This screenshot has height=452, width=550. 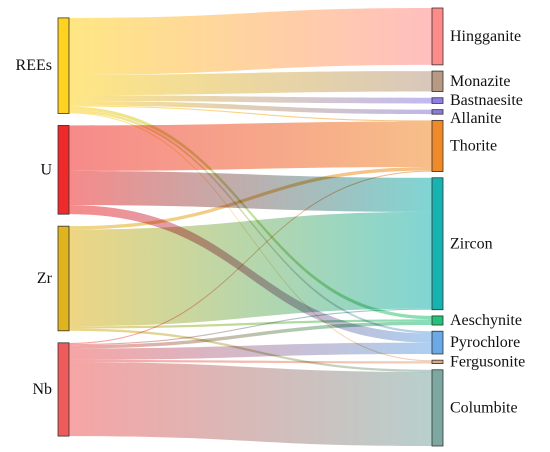 What do you see at coordinates (437, 100) in the screenshot?
I see `target-node-bastnaesite` at bounding box center [437, 100].